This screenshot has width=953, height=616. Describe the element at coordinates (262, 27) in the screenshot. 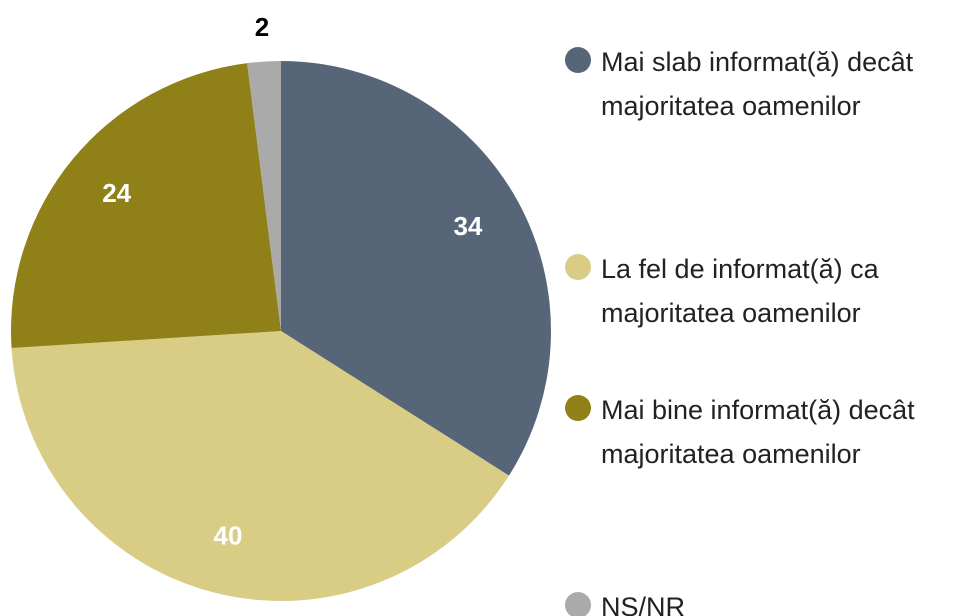

I see `data-label: 2` at that location.